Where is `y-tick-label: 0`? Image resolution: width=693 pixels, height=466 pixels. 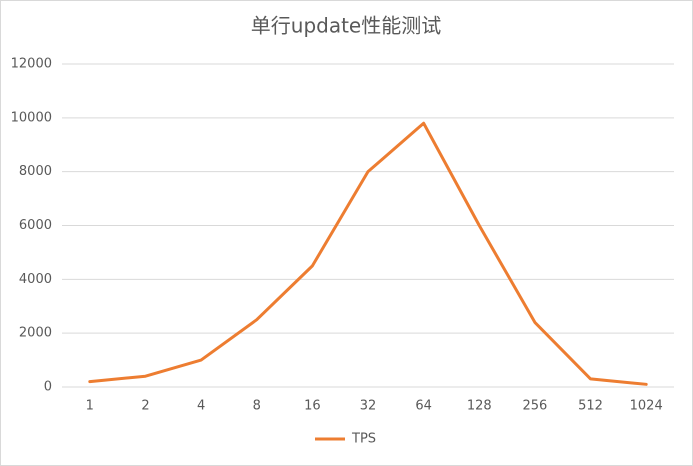 y-tick-label: 0 is located at coordinates (48, 387).